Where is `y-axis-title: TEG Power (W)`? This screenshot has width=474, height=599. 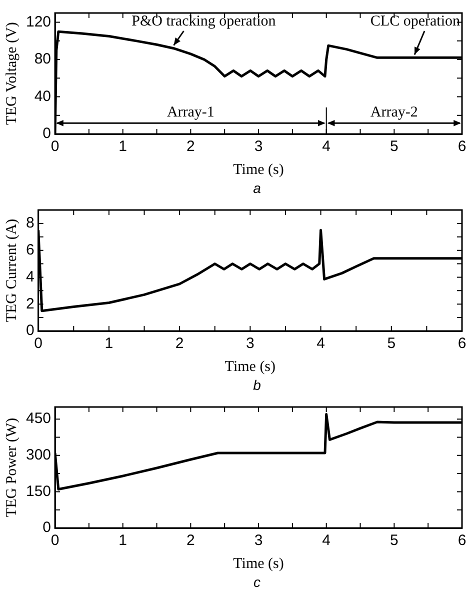 y-axis-title: TEG Power (W) is located at coordinates (12, 468).